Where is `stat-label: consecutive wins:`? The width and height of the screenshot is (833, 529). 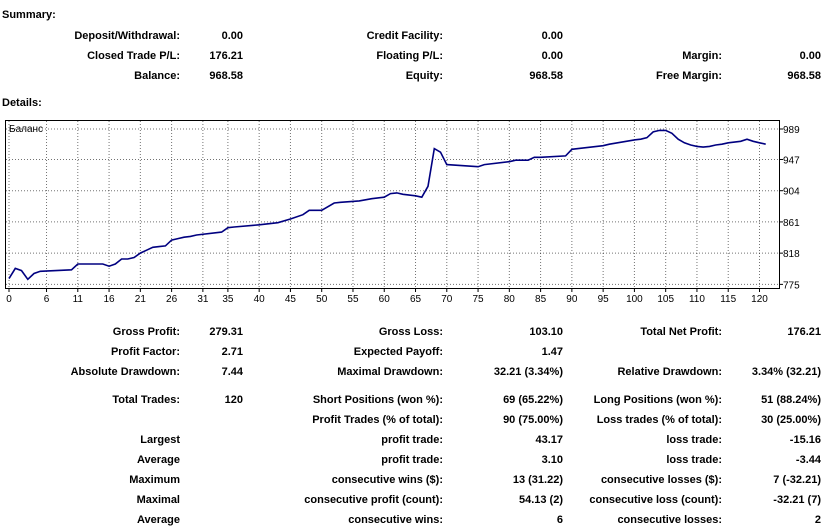
stat-label: consecutive wins: is located at coordinates (395, 520).